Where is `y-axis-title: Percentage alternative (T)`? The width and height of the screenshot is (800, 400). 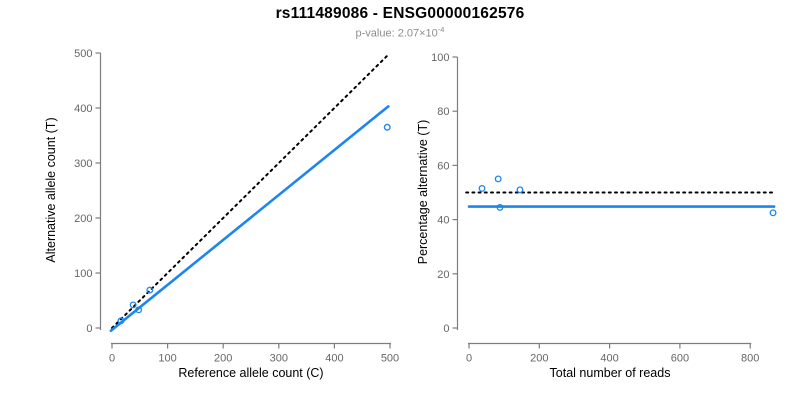
y-axis-title: Percentage alternative (T) is located at coordinates (423, 192).